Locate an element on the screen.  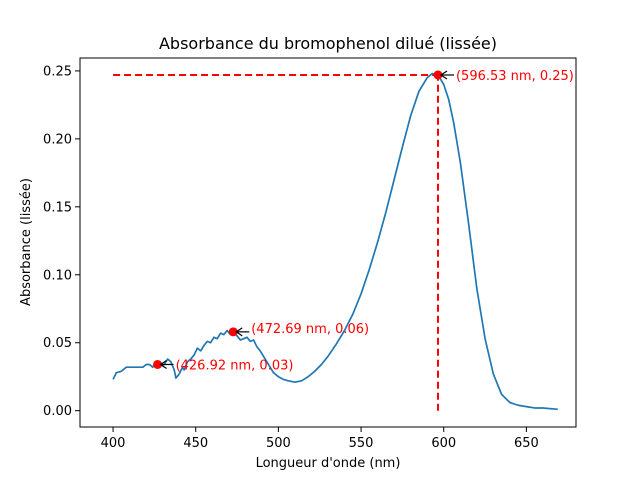
annotation-label: (596.53 nm, 0.25) is located at coordinates (515, 76).